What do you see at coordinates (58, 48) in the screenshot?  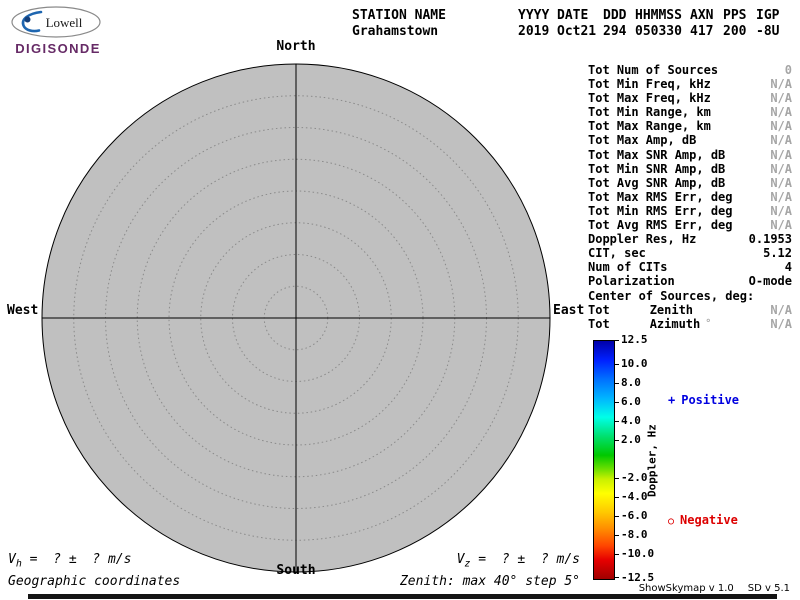 I see `logo-digisonde-text: DIGISONDE` at bounding box center [58, 48].